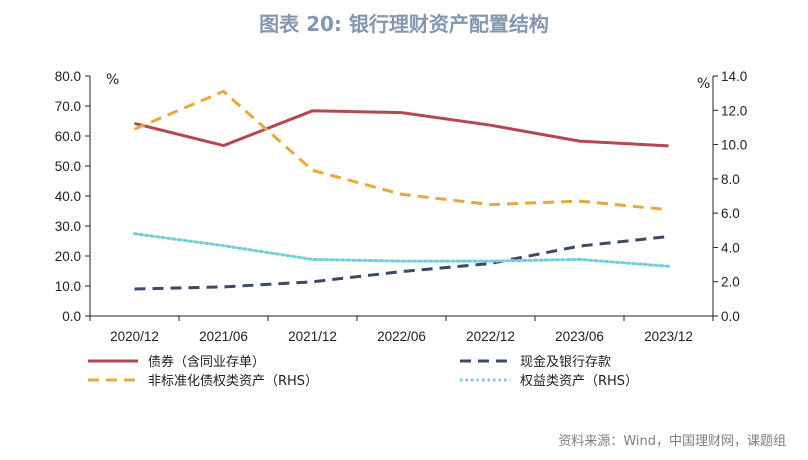 The image size is (808, 460). I want to click on legend-label: 权益类资产（RHS）, so click(579, 381).